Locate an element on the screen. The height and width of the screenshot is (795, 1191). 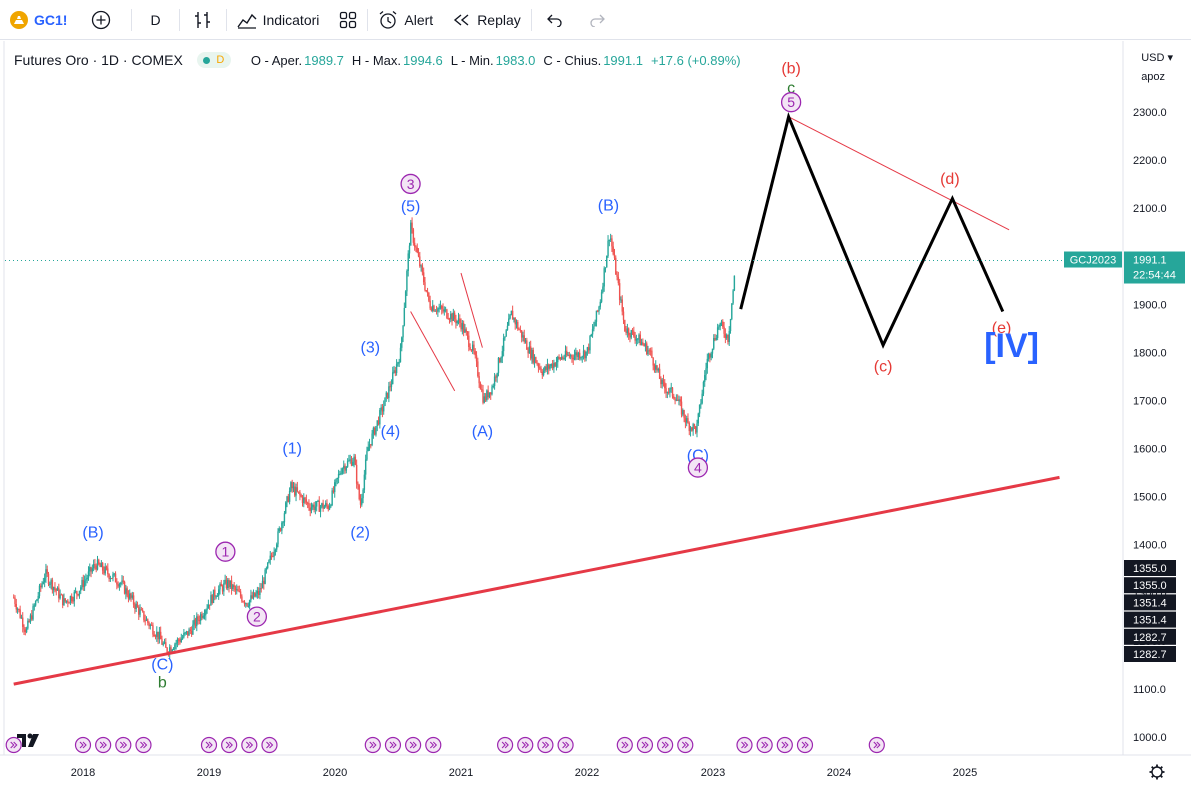
currency-selector: USD ▾ is located at coordinates (1157, 58).